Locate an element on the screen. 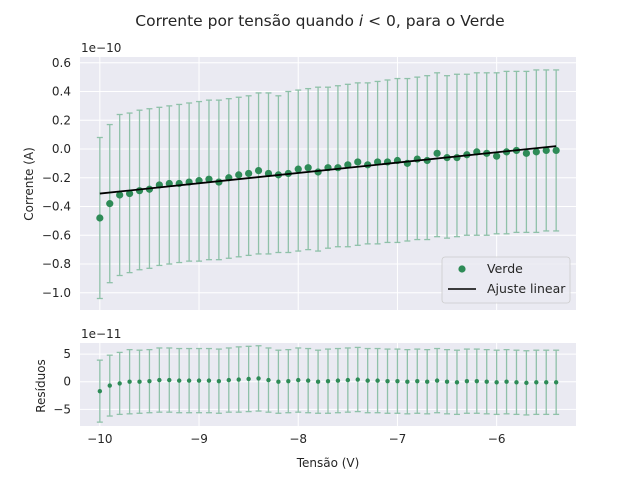 This screenshot has width=640, height=480. main-y-tick-label: 0.0 is located at coordinates (61, 149).